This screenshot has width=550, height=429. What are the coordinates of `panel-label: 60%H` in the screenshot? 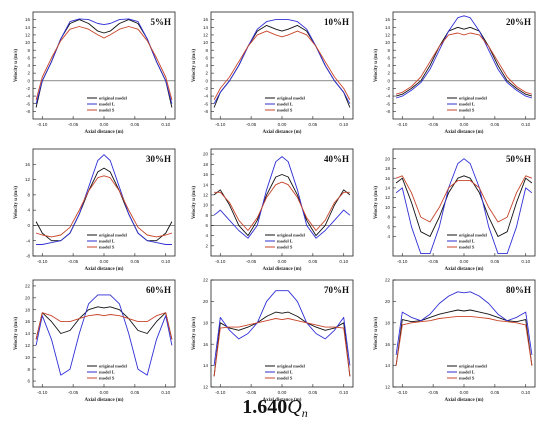 It's located at (158, 290).